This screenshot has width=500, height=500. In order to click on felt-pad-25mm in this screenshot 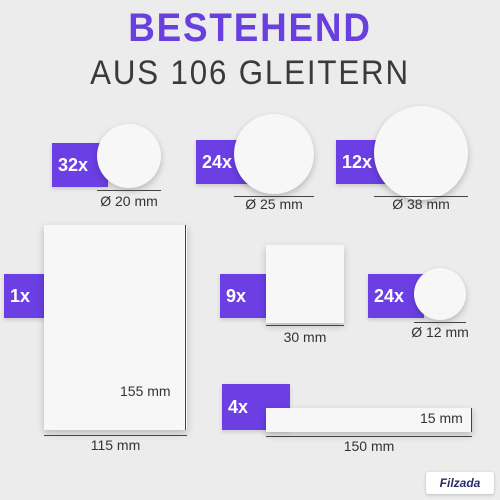, I will do `click(274, 154)`.